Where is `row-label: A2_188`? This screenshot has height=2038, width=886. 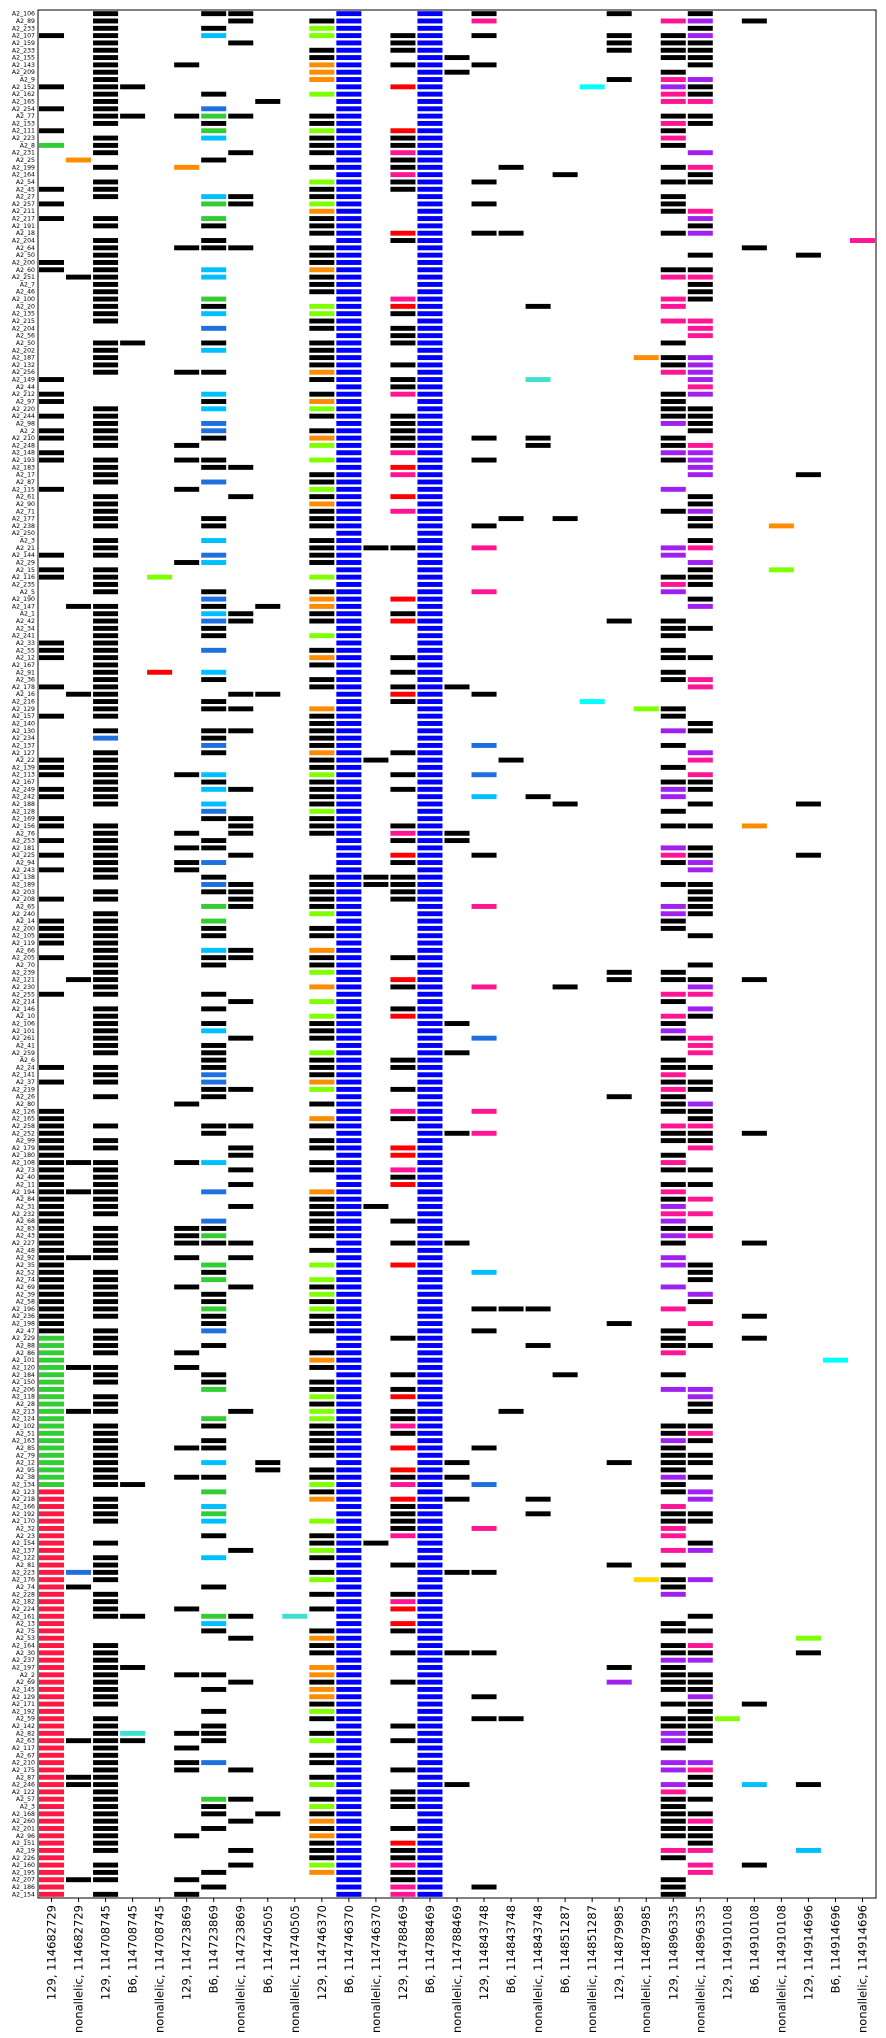 row-label: A2_188 is located at coordinates (23, 804).